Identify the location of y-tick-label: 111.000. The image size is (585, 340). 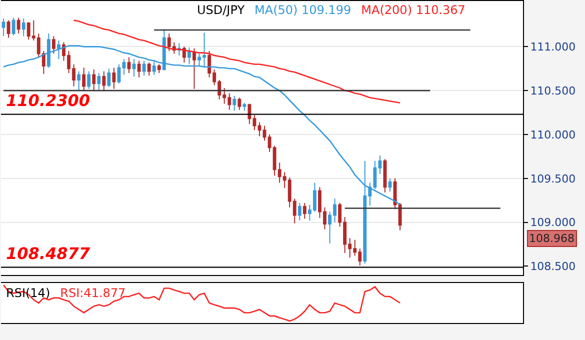
(553, 47).